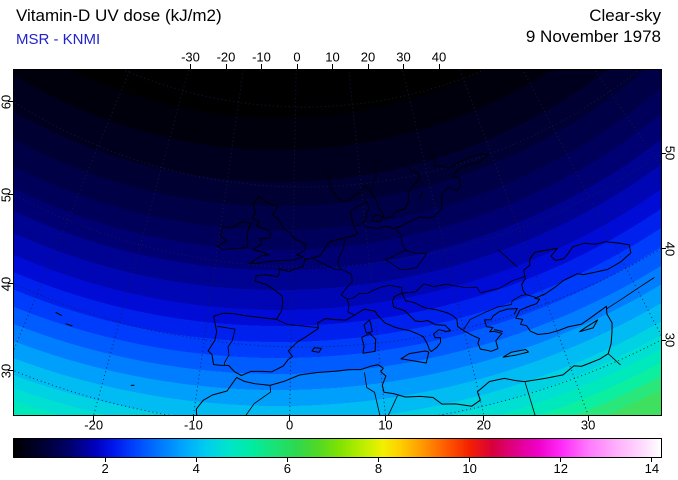 The height and width of the screenshot is (480, 678). Describe the element at coordinates (385, 425) in the screenshot. I see `axis-label-bottom: 10` at that location.